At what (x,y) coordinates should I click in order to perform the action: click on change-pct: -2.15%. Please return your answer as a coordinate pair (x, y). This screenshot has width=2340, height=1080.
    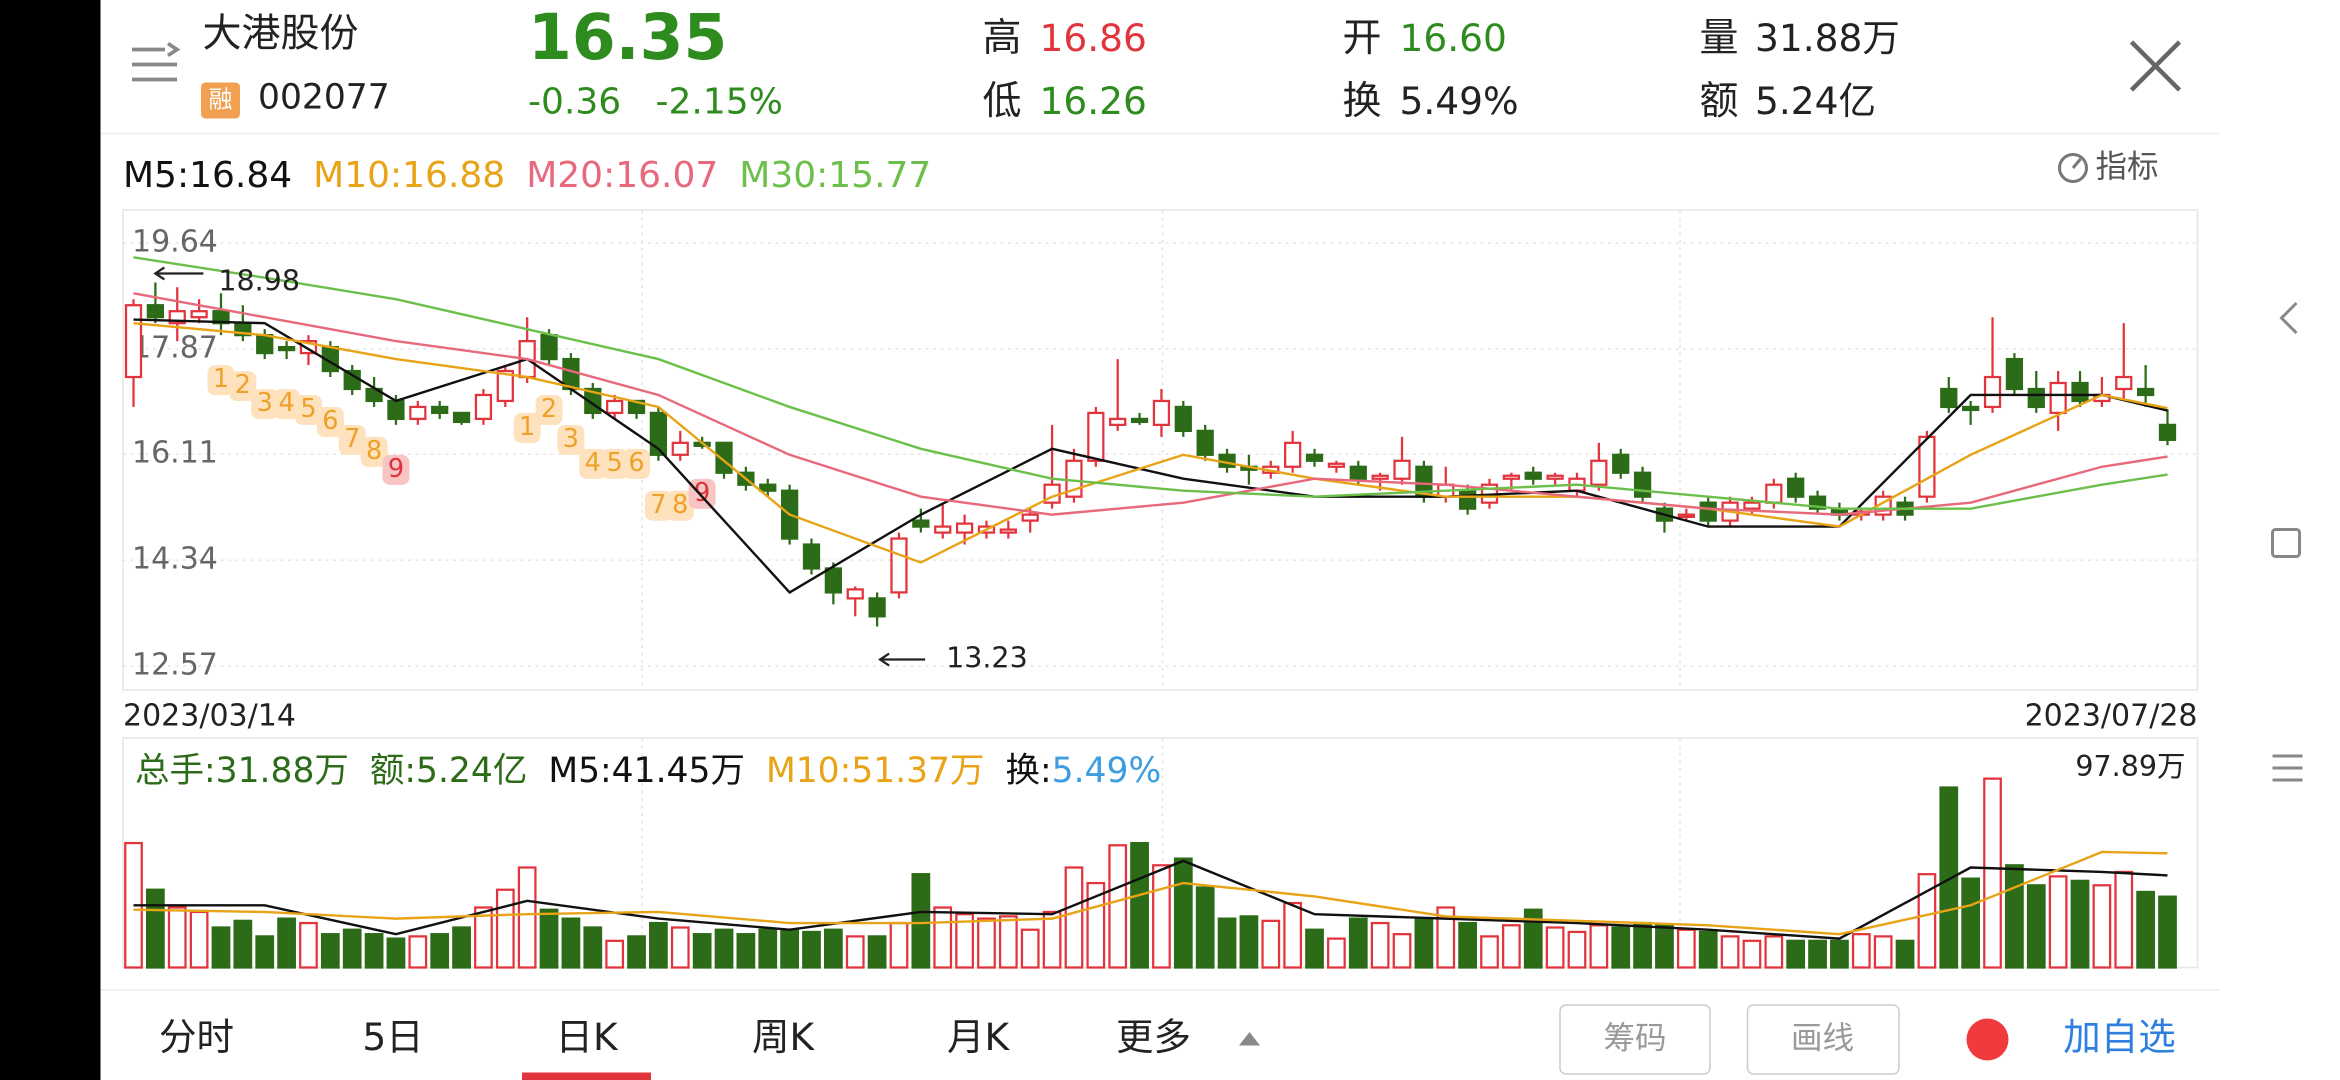
    Looking at the image, I should click on (719, 102).